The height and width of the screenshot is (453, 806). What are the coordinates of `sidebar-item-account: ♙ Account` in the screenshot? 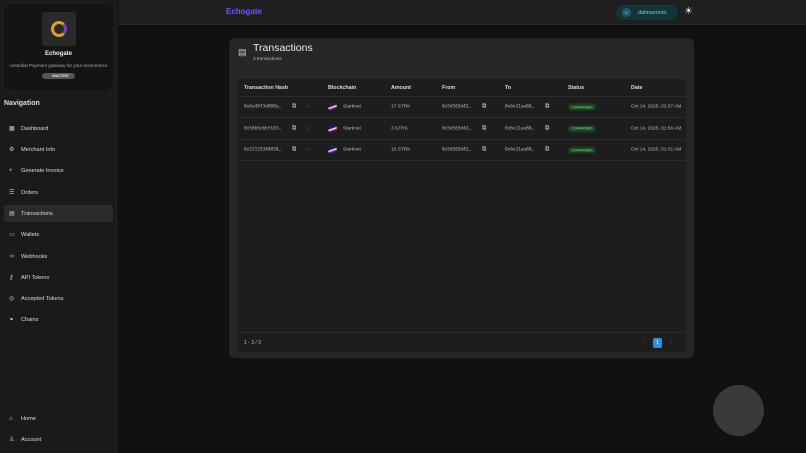 It's located at (58, 439).